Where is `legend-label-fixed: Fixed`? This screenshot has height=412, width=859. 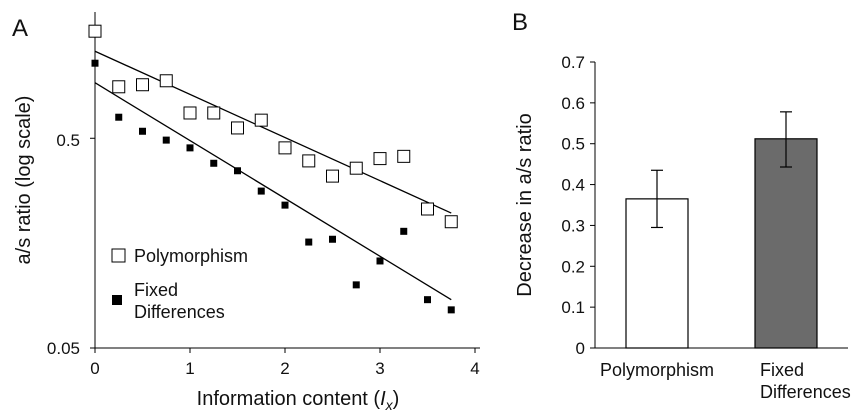
legend-label-fixed: Fixed is located at coordinates (156, 290).